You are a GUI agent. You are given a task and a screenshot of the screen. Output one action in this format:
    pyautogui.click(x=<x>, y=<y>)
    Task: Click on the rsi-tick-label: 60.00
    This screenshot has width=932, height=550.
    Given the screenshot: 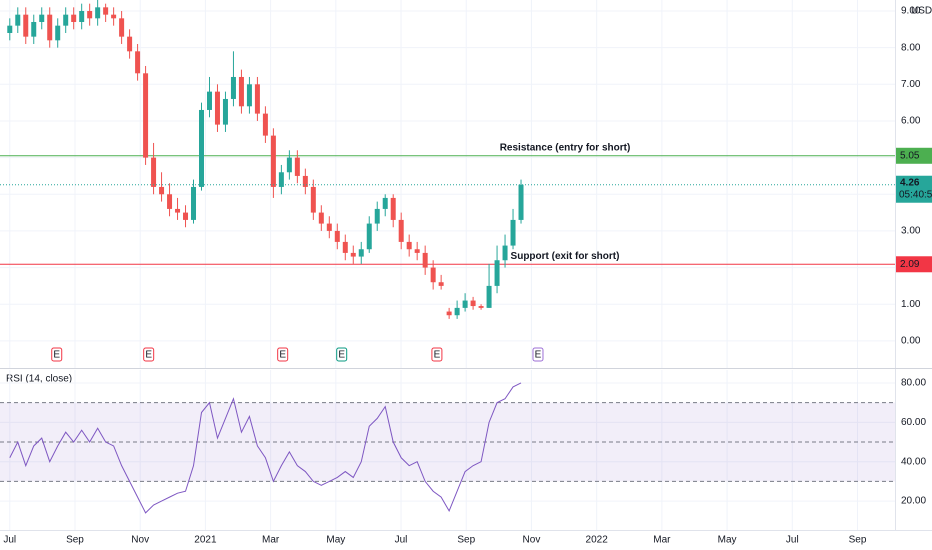 What is the action you would take?
    pyautogui.click(x=913, y=422)
    